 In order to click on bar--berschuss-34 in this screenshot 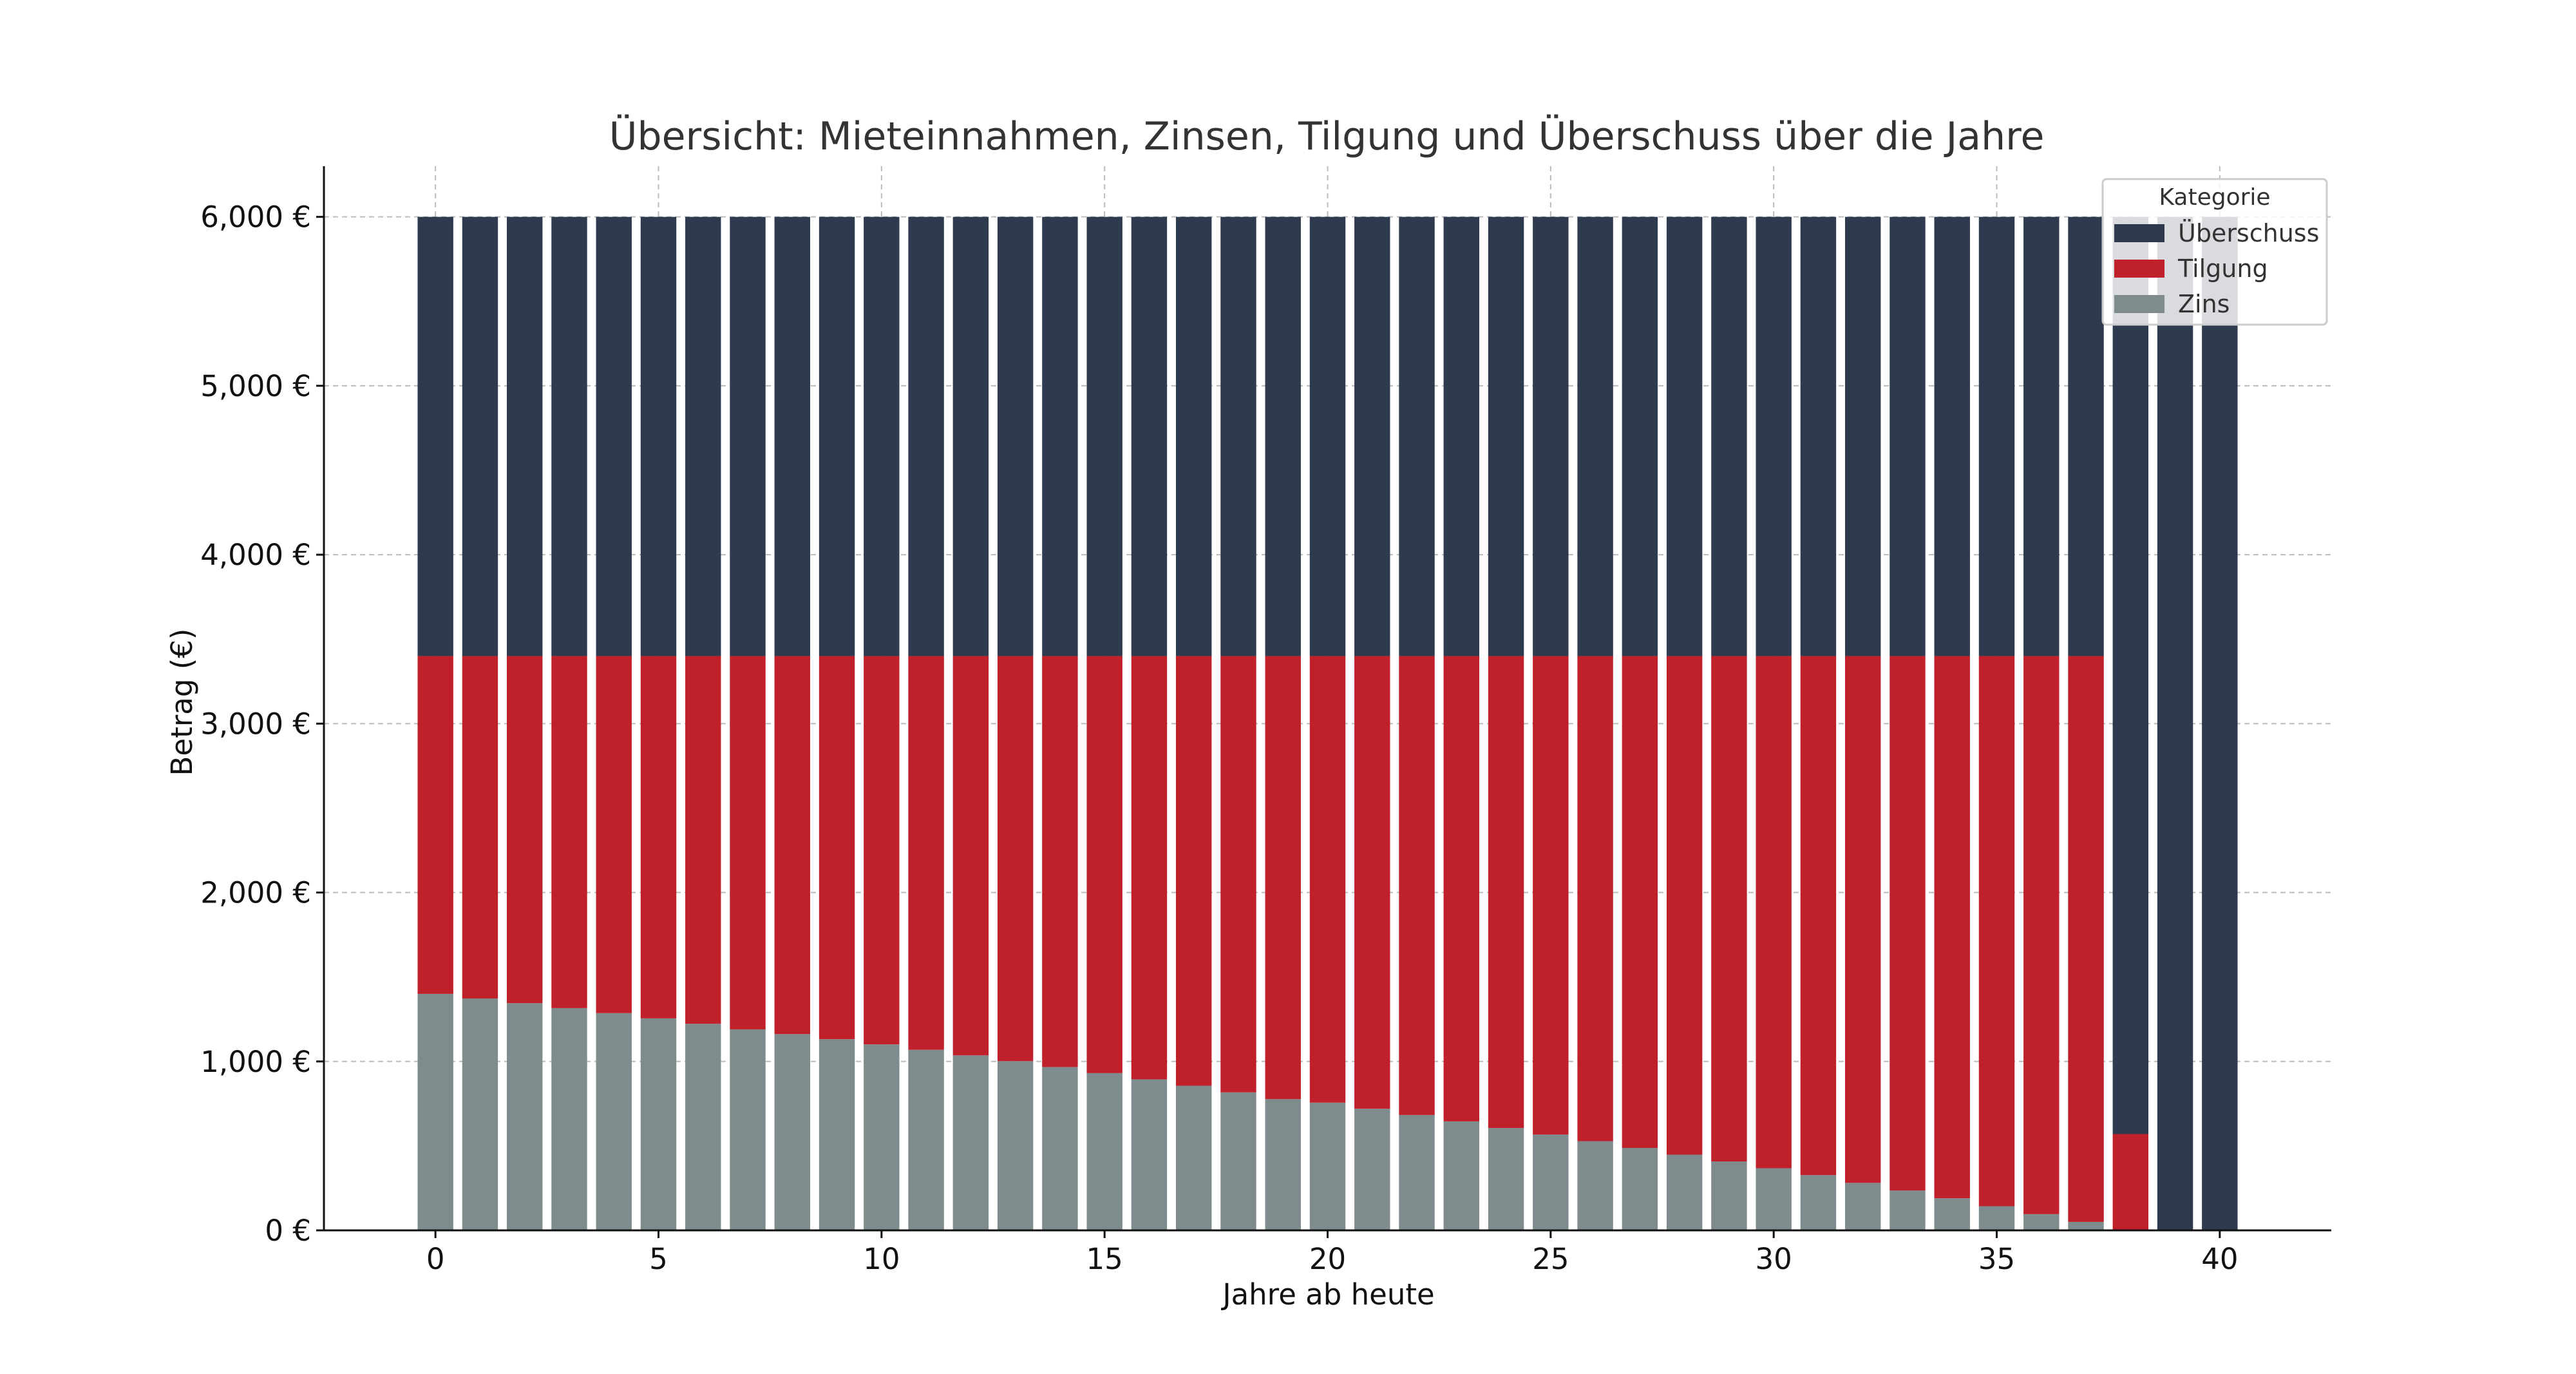, I will do `click(1952, 436)`.